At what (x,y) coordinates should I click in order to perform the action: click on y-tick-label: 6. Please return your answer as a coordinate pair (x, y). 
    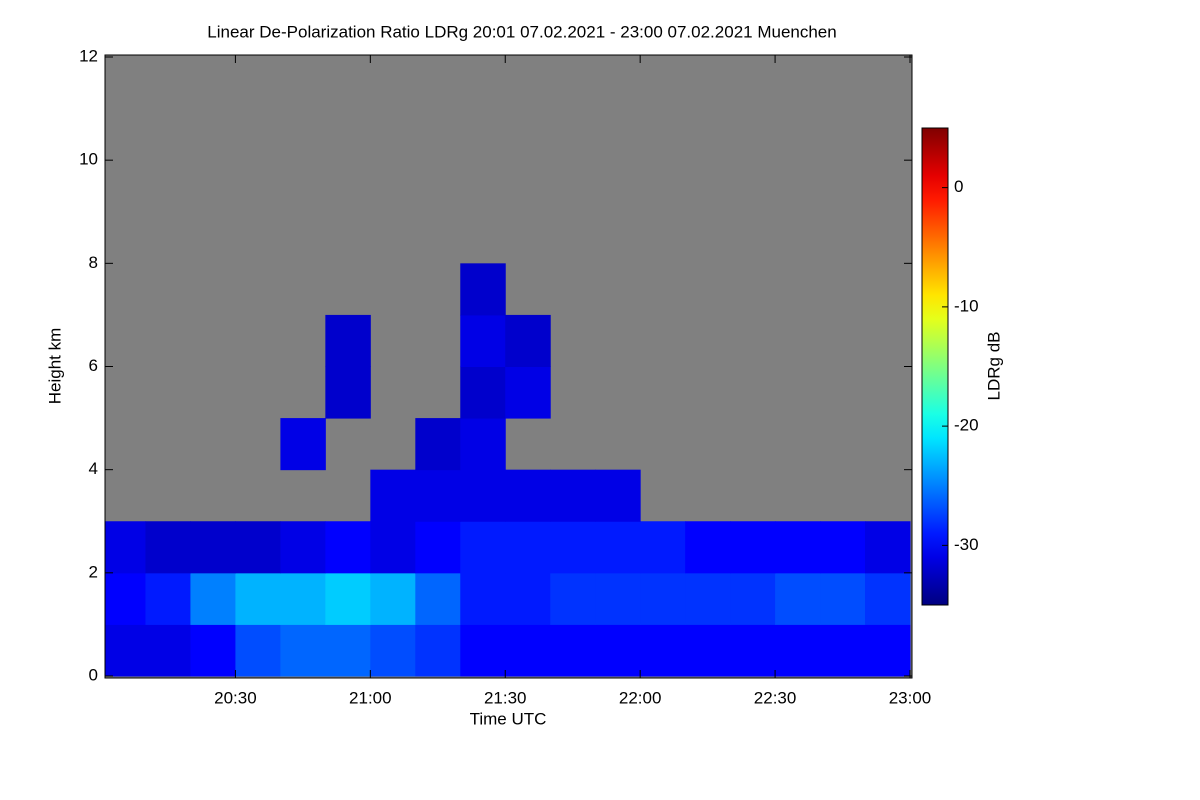
    Looking at the image, I should click on (93, 365).